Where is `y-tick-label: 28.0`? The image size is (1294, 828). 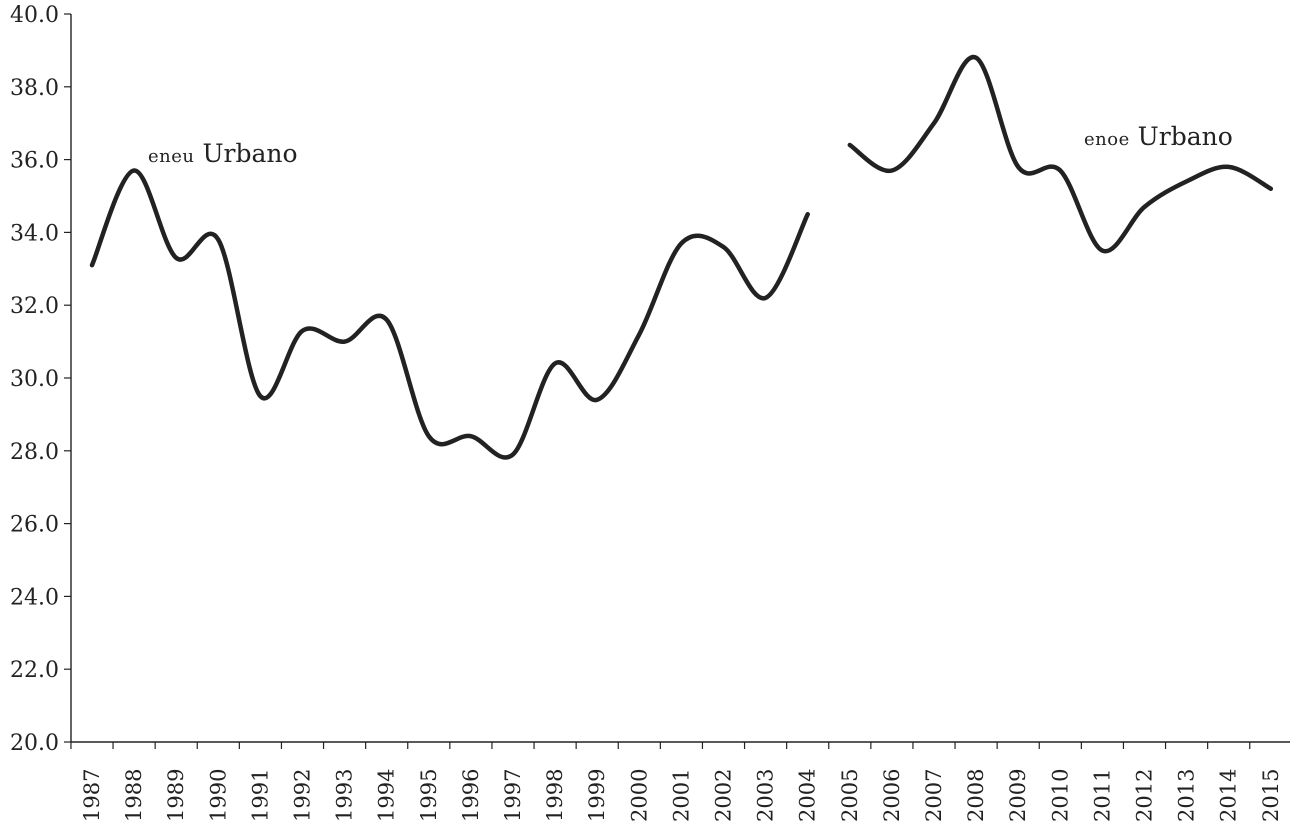
y-tick-label: 28.0 is located at coordinates (34, 452).